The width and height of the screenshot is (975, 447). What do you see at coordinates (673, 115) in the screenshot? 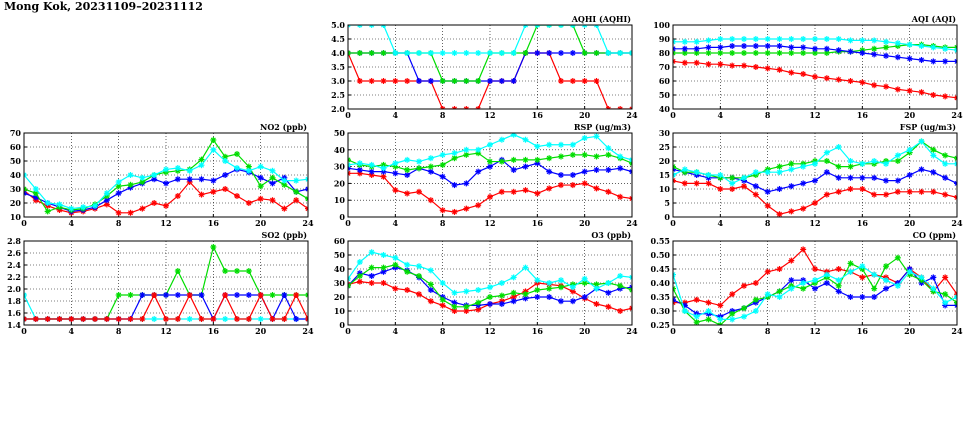
I see `x-tick-label: 0` at bounding box center [673, 115].